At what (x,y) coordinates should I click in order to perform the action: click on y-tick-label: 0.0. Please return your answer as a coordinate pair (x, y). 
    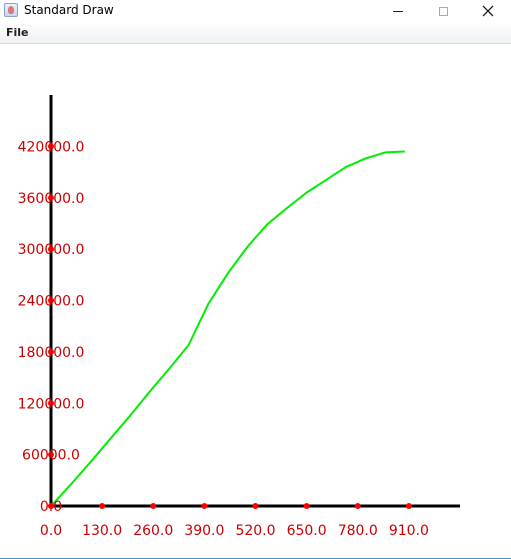
    Looking at the image, I should click on (51, 507).